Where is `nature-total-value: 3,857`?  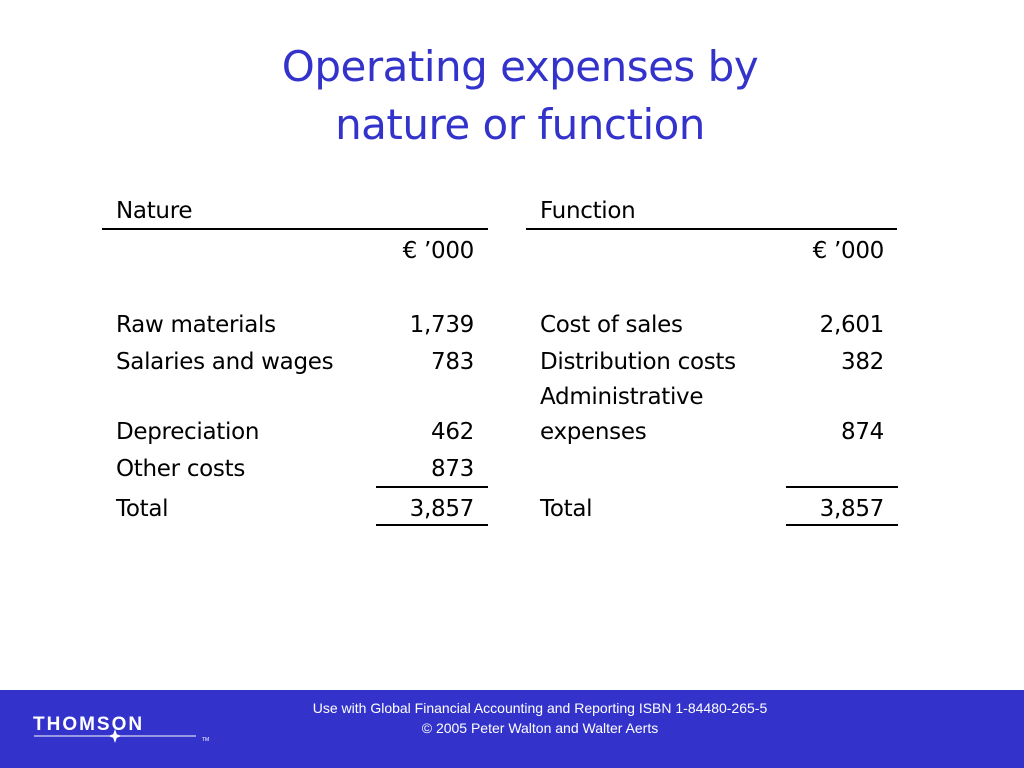
nature-total-value: 3,857 is located at coordinates (442, 509).